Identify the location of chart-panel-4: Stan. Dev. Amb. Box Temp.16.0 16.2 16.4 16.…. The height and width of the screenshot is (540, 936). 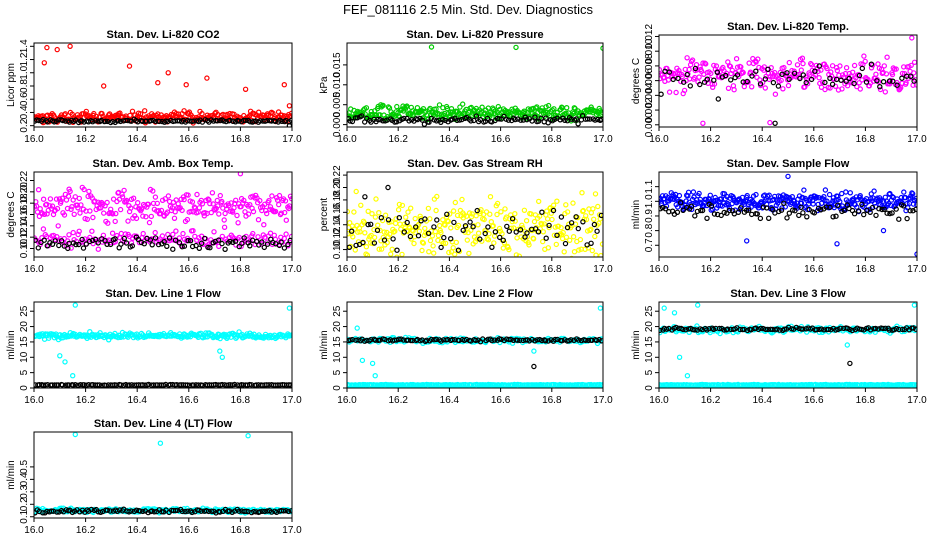
(154, 216).